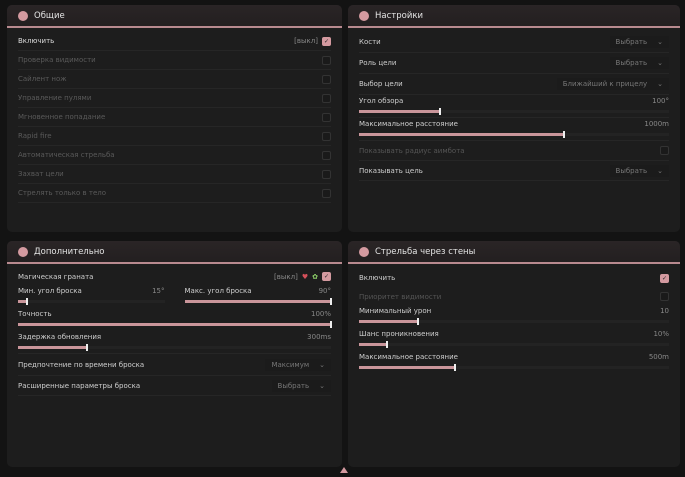 This screenshot has width=685, height=477. Describe the element at coordinates (50, 291) in the screenshot. I see `label: Мин. угол броска` at that location.